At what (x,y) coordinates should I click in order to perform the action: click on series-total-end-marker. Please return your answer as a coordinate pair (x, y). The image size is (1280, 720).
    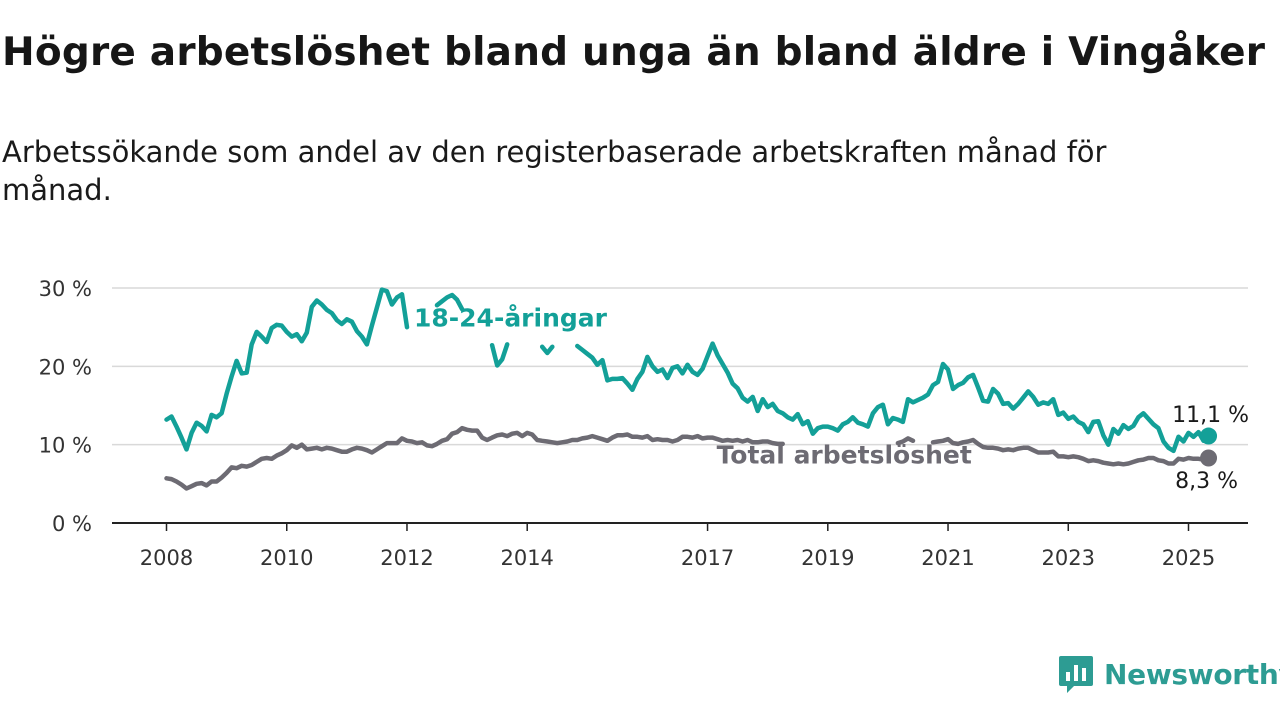
    Looking at the image, I should click on (1209, 458).